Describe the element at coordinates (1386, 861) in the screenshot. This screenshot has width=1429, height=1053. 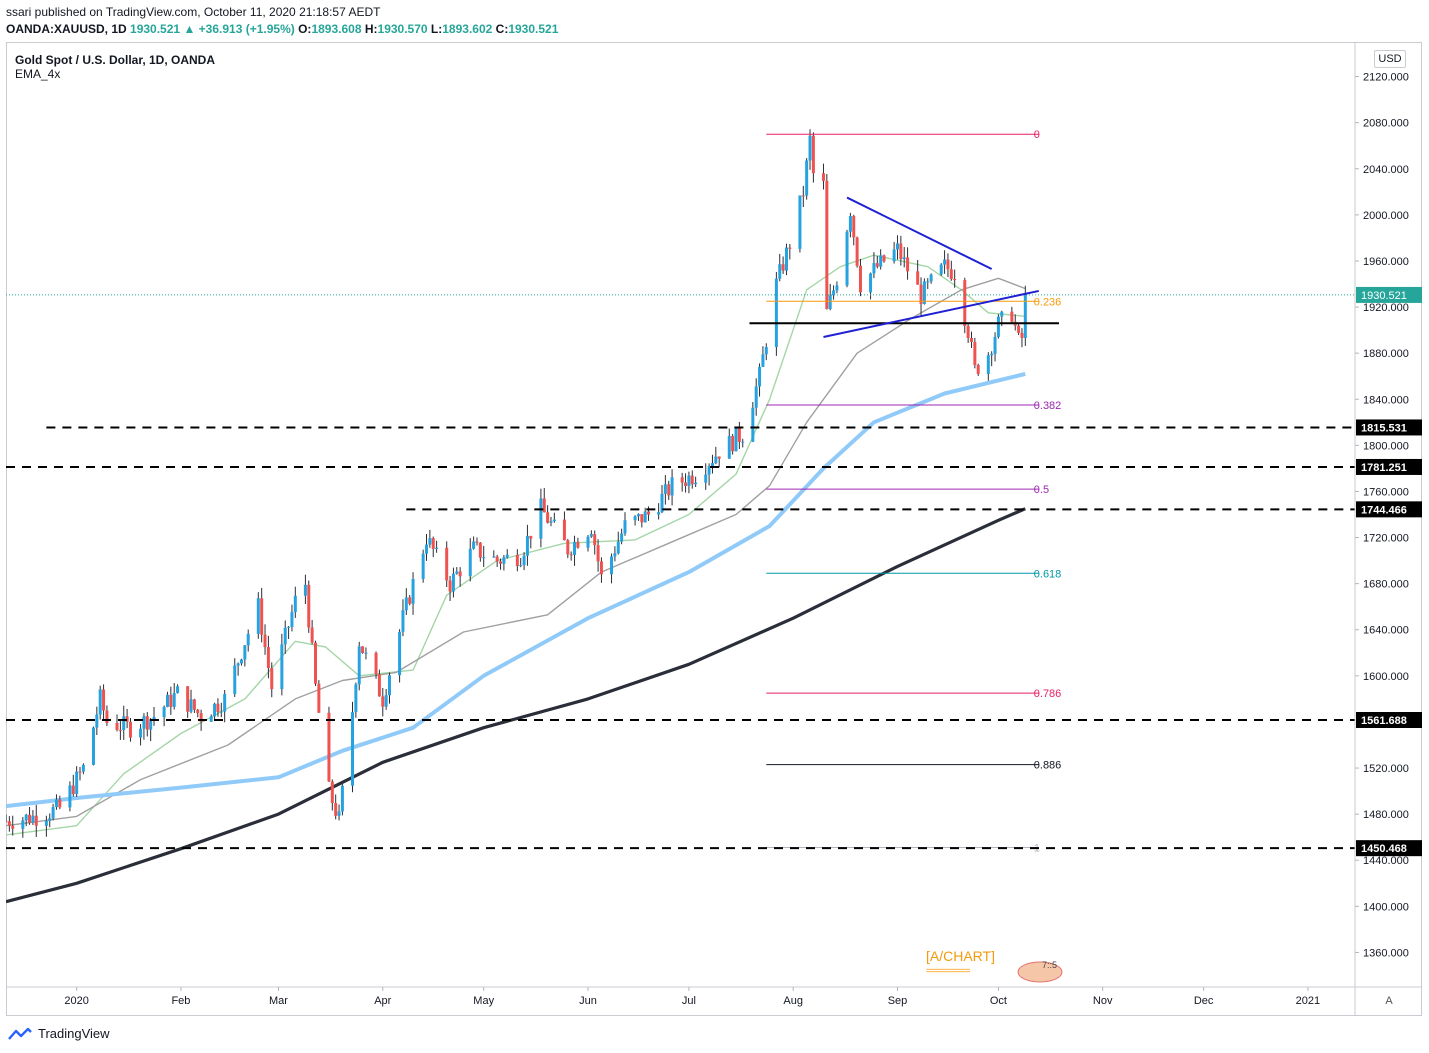
I see `price-tick-label: 1440.000` at that location.